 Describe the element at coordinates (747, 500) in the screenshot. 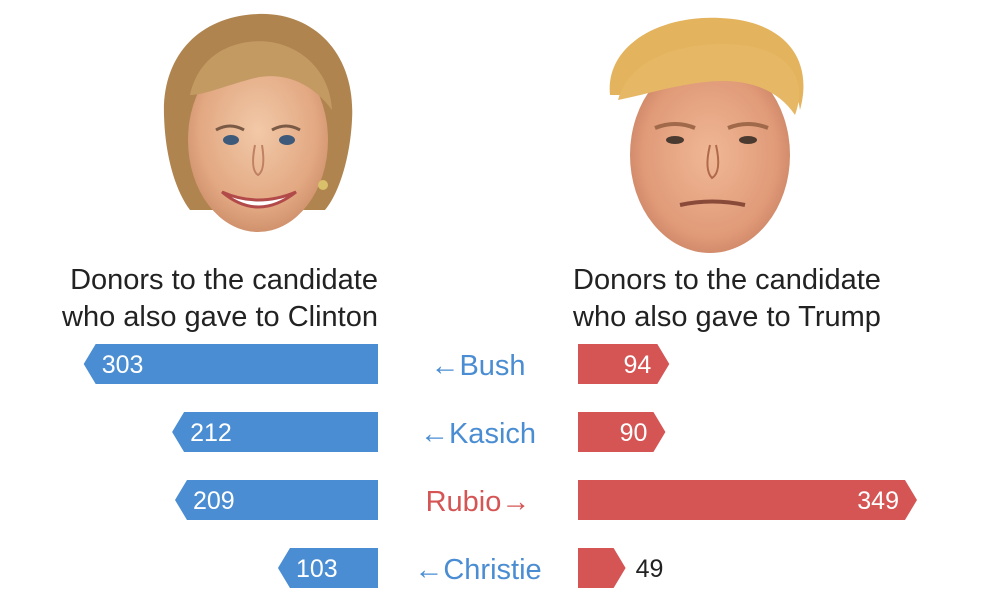

I see `bar-trump-rubio` at that location.